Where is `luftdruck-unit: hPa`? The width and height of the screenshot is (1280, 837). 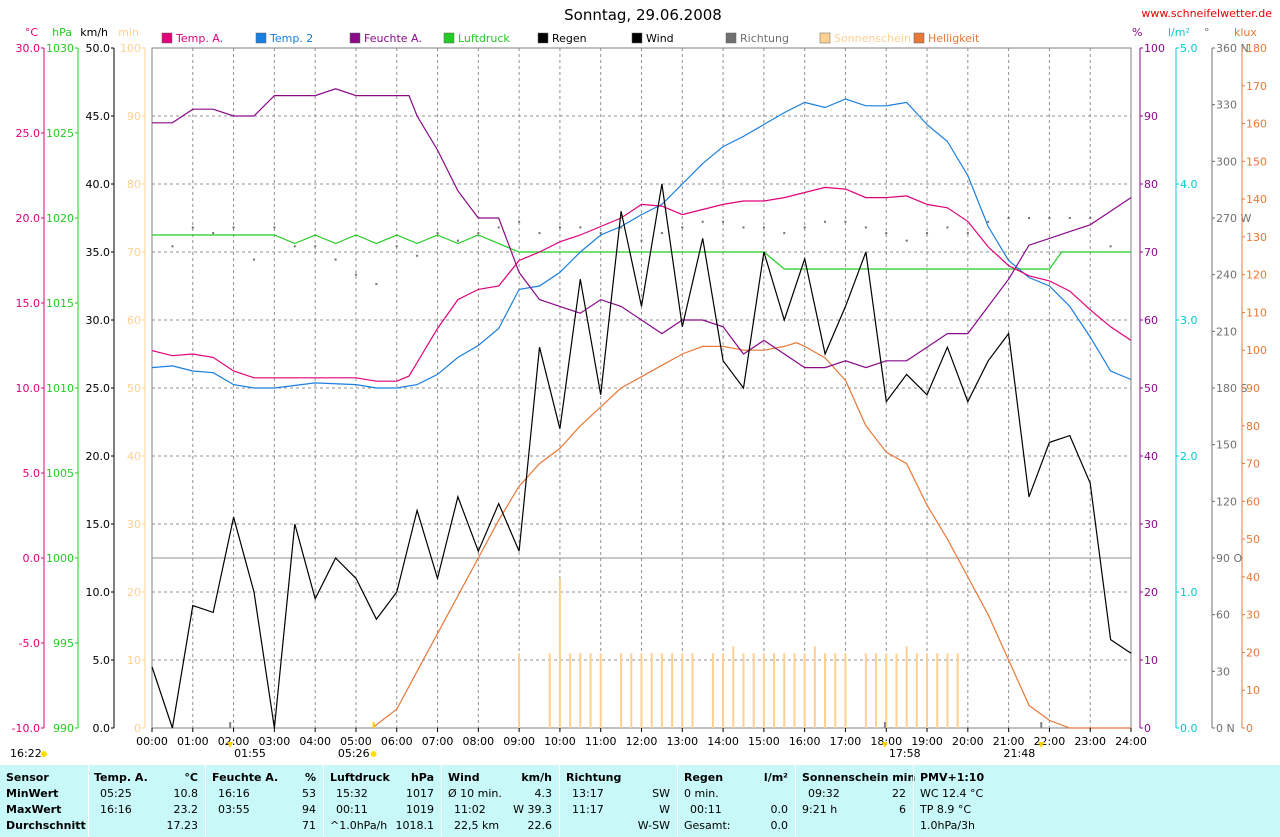
luftdruck-unit: hPa is located at coordinates (422, 777).